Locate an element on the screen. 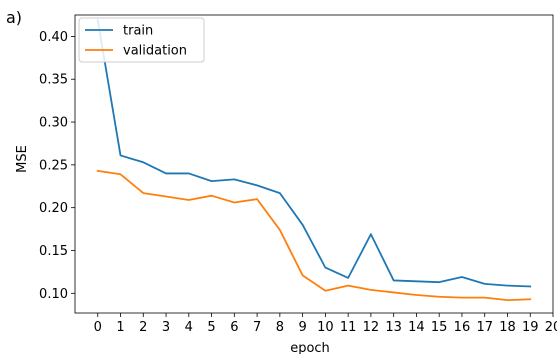 Image resolution: width=557 pixels, height=354 pixels. y-tick-label: 0.25 is located at coordinates (53, 165).